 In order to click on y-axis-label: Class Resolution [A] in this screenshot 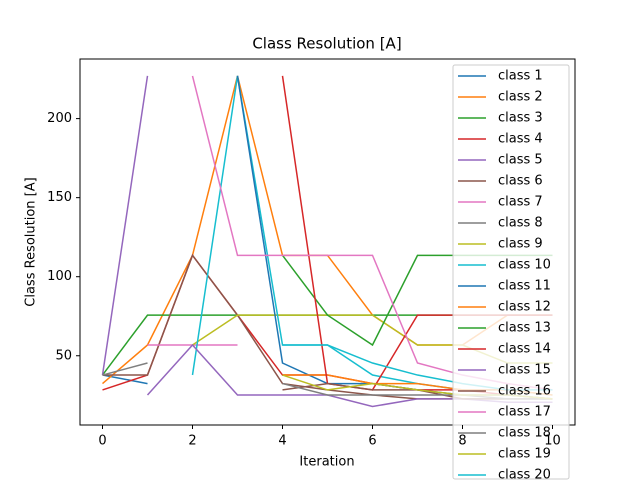, I will do `click(31, 241)`.